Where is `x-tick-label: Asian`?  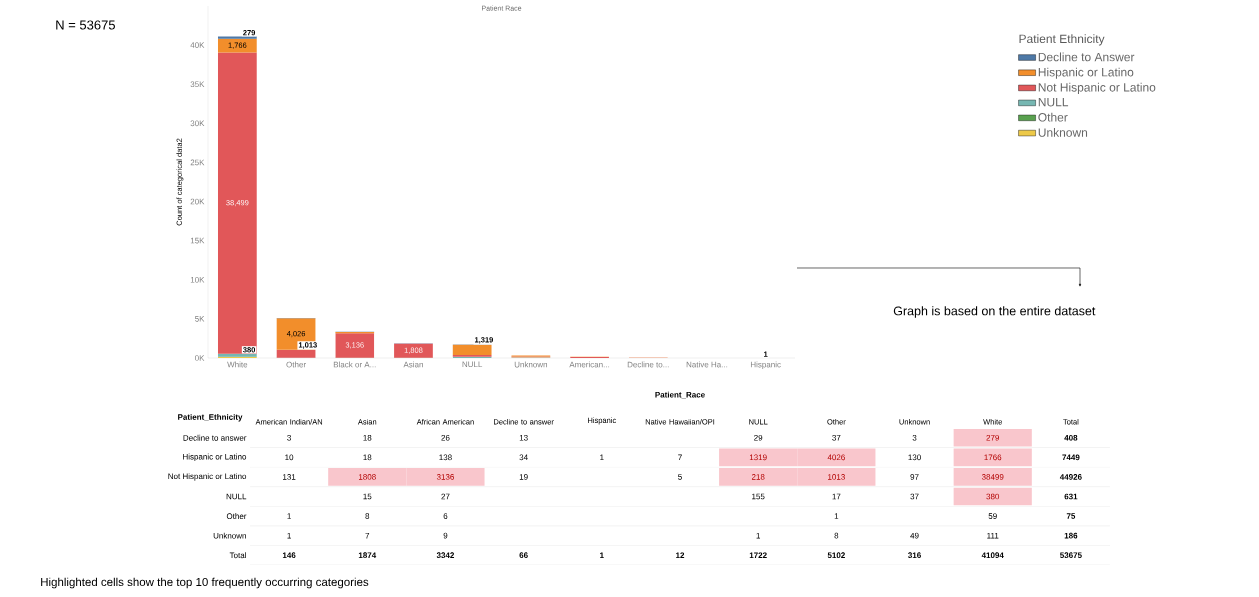
x-tick-label: Asian is located at coordinates (413, 364).